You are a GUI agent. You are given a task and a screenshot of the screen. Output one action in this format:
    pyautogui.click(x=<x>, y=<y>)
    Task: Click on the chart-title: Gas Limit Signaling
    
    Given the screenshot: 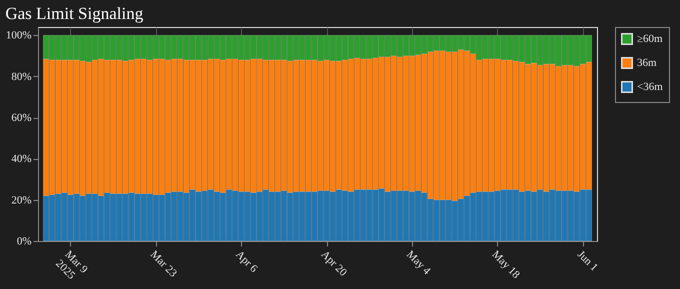 What is the action you would take?
    pyautogui.click(x=74, y=13)
    